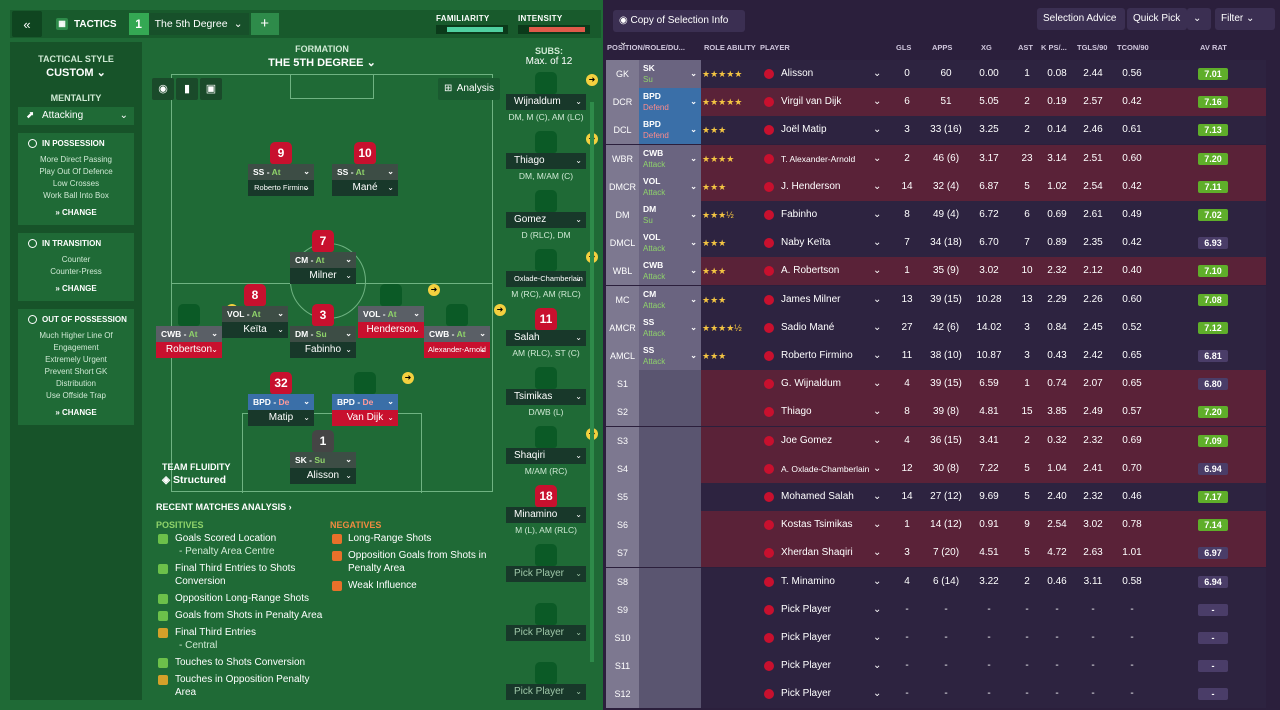 The height and width of the screenshot is (710, 1280). Describe the element at coordinates (670, 74) in the screenshot. I see `role-cell: SK Su ⌄` at that location.